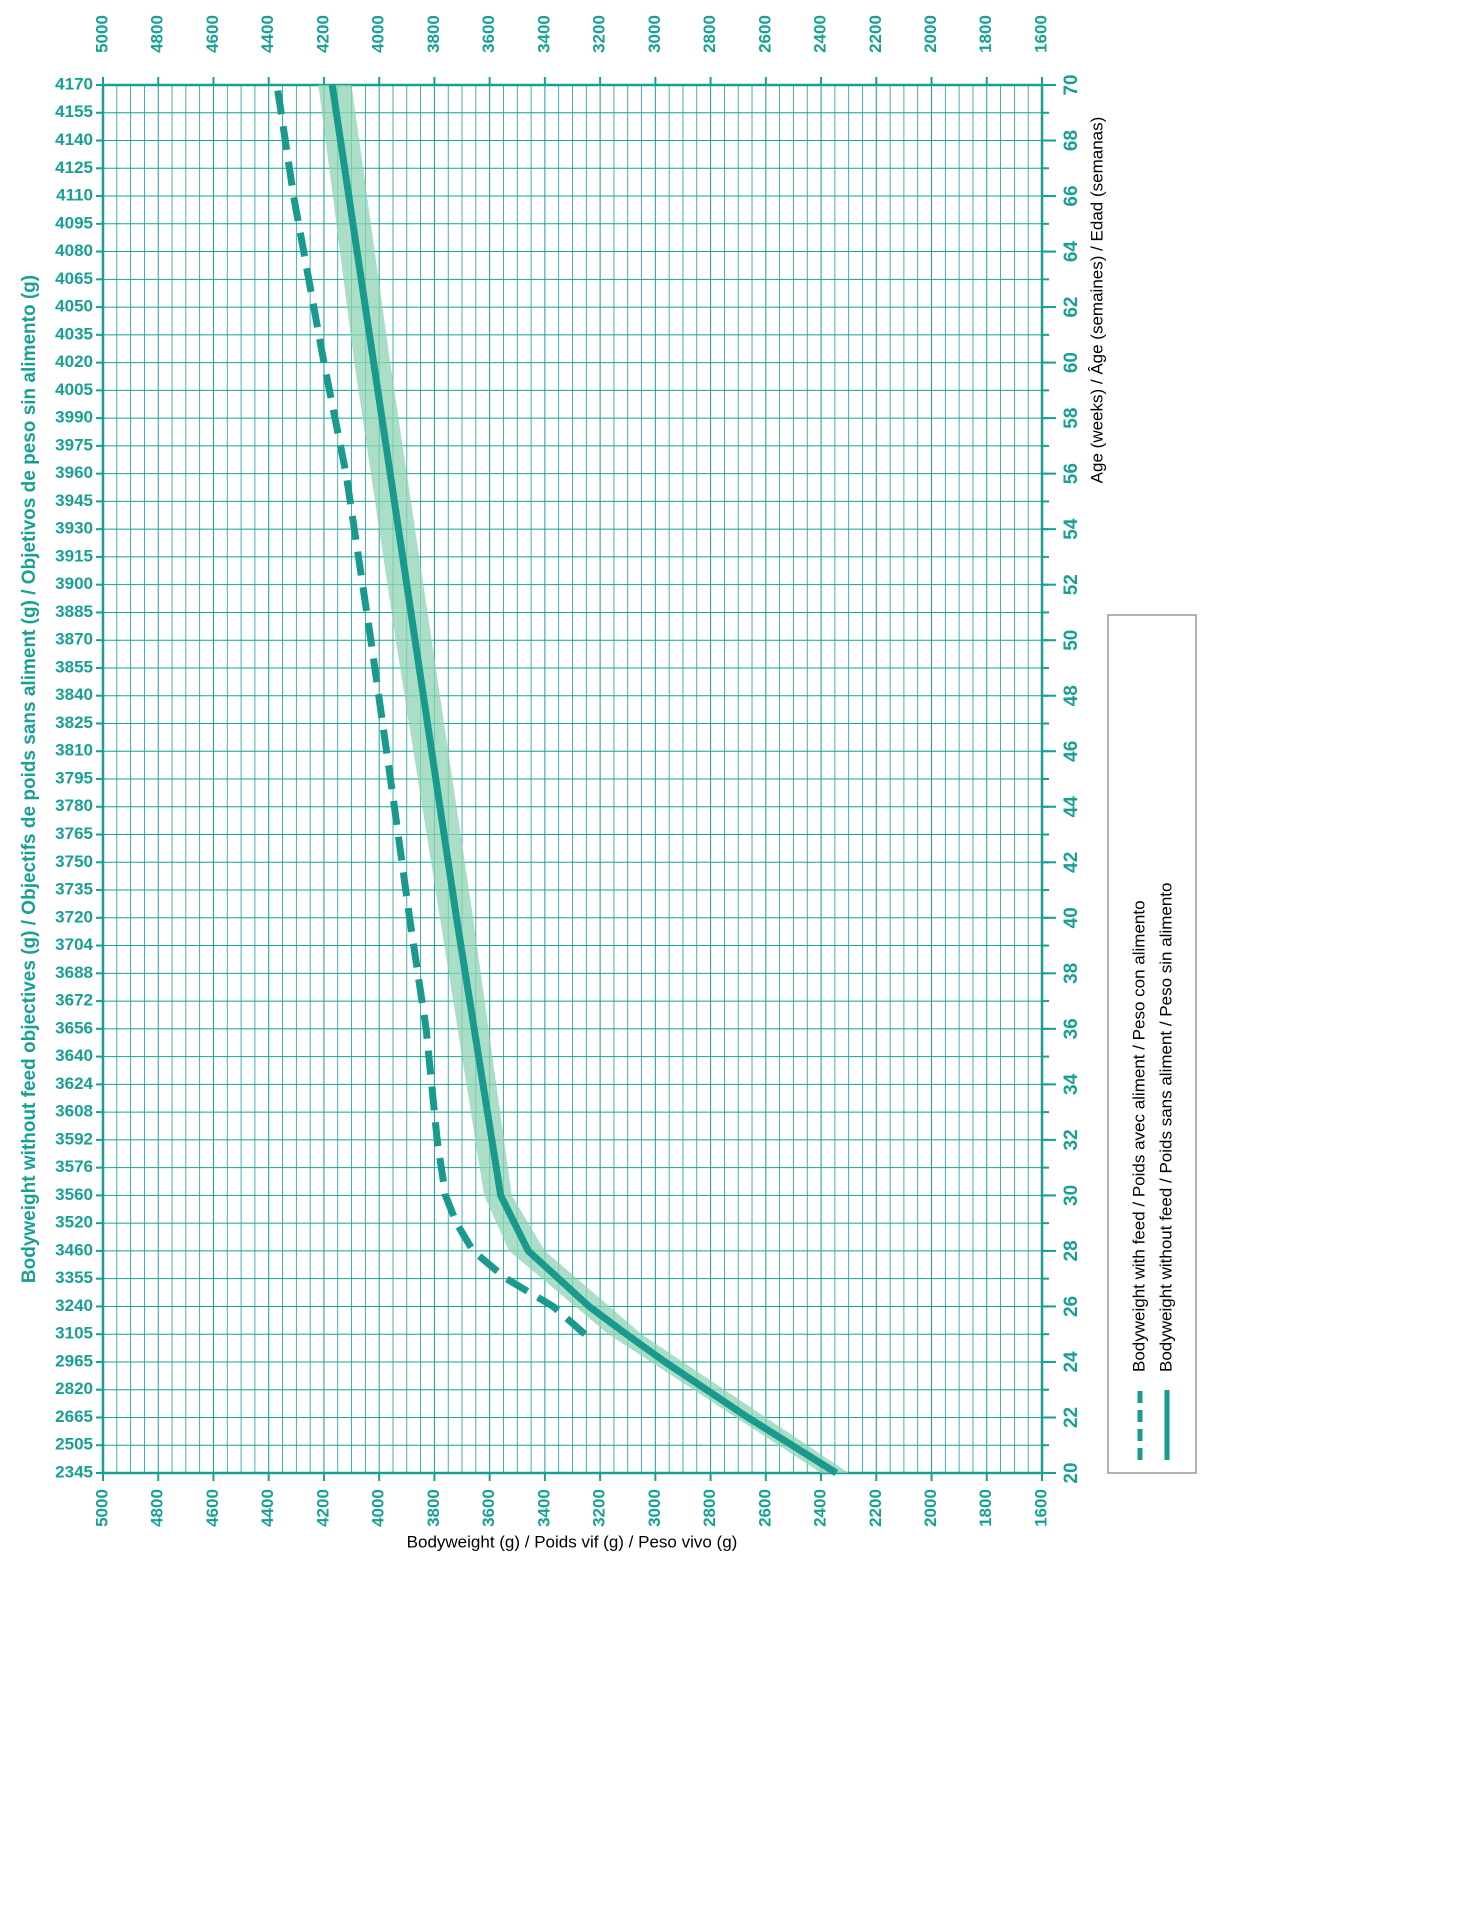 The width and height of the screenshot is (1461, 1910). Describe the element at coordinates (709, 34) in the screenshot. I see `x-tick-label-top: 2800` at that location.